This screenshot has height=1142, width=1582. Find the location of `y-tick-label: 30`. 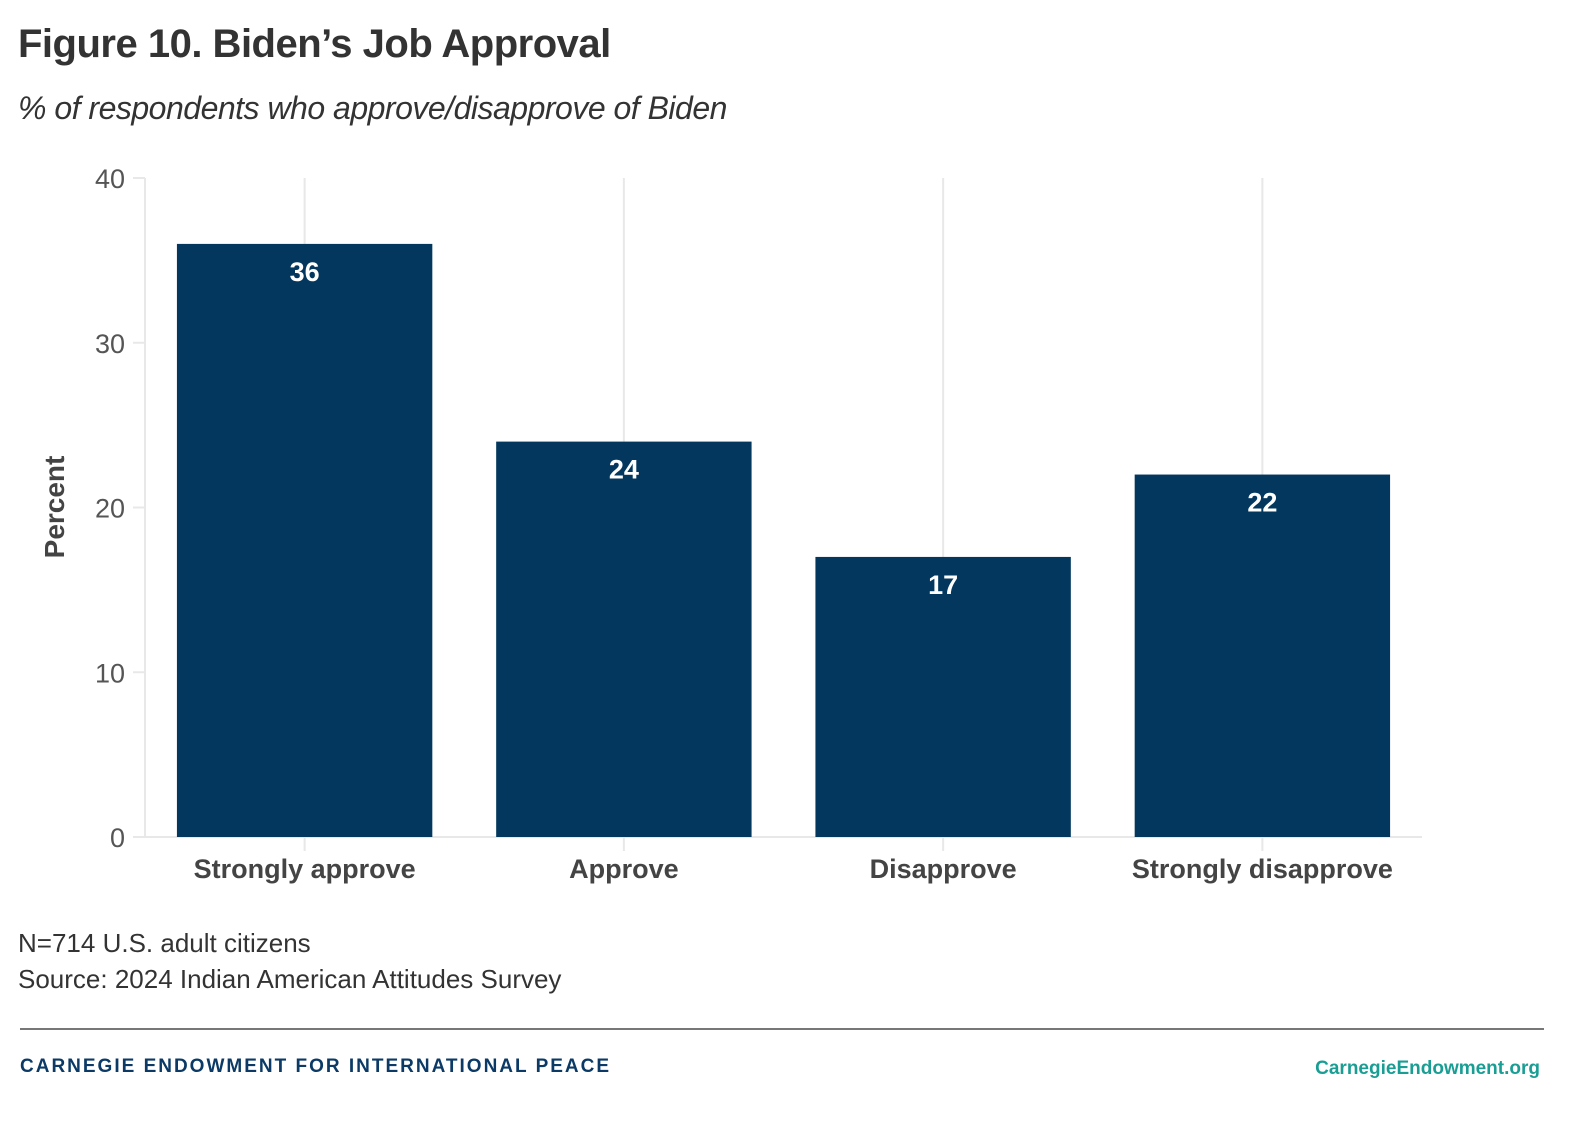

y-tick-label: 30 is located at coordinates (110, 344).